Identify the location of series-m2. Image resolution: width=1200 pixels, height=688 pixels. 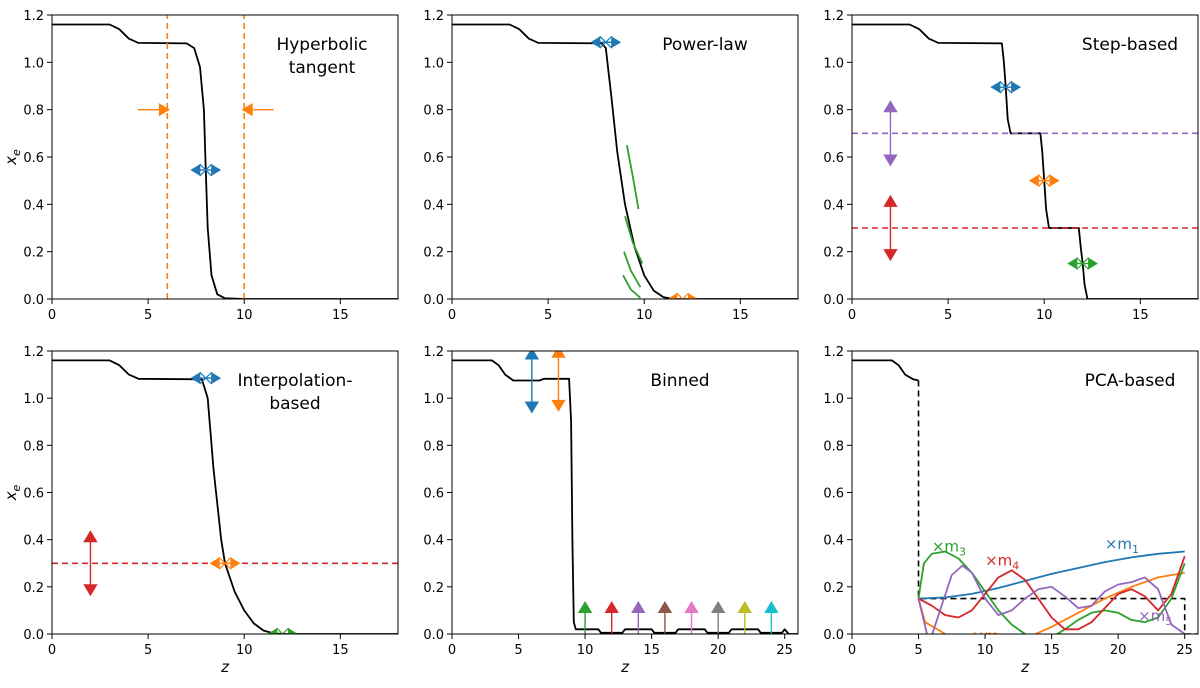
(1051, 602).